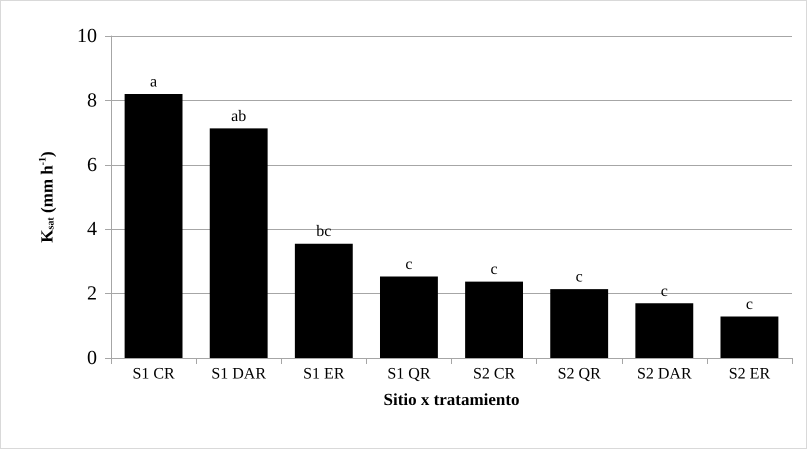 The width and height of the screenshot is (807, 449). What do you see at coordinates (92, 293) in the screenshot?
I see `y-tick-label: 2` at bounding box center [92, 293].